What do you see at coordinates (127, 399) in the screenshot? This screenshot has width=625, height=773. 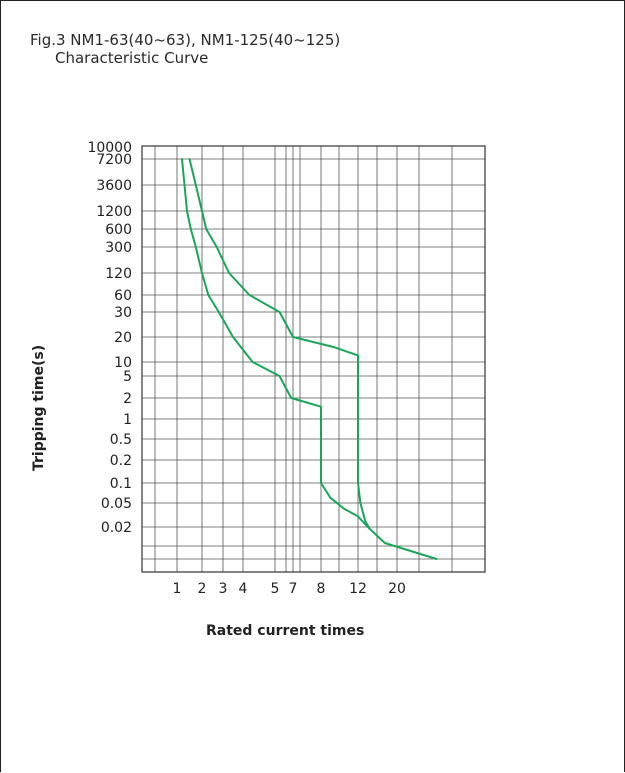 I see `y-tick-label: 2` at bounding box center [127, 399].